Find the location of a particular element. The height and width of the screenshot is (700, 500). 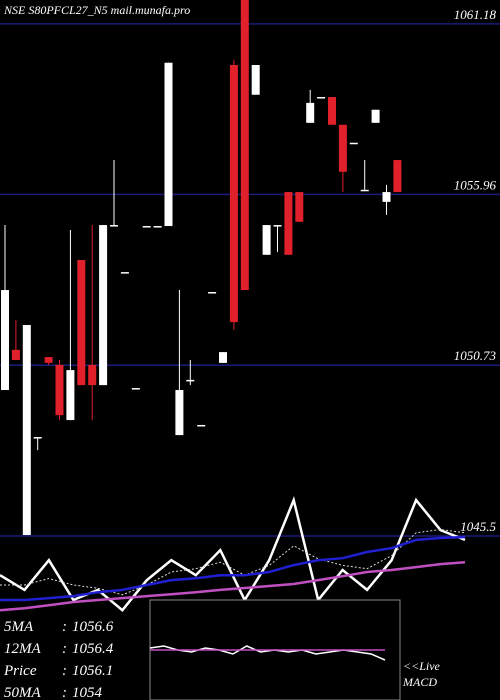

y-tick-label: 1055.96 is located at coordinates (475, 184).